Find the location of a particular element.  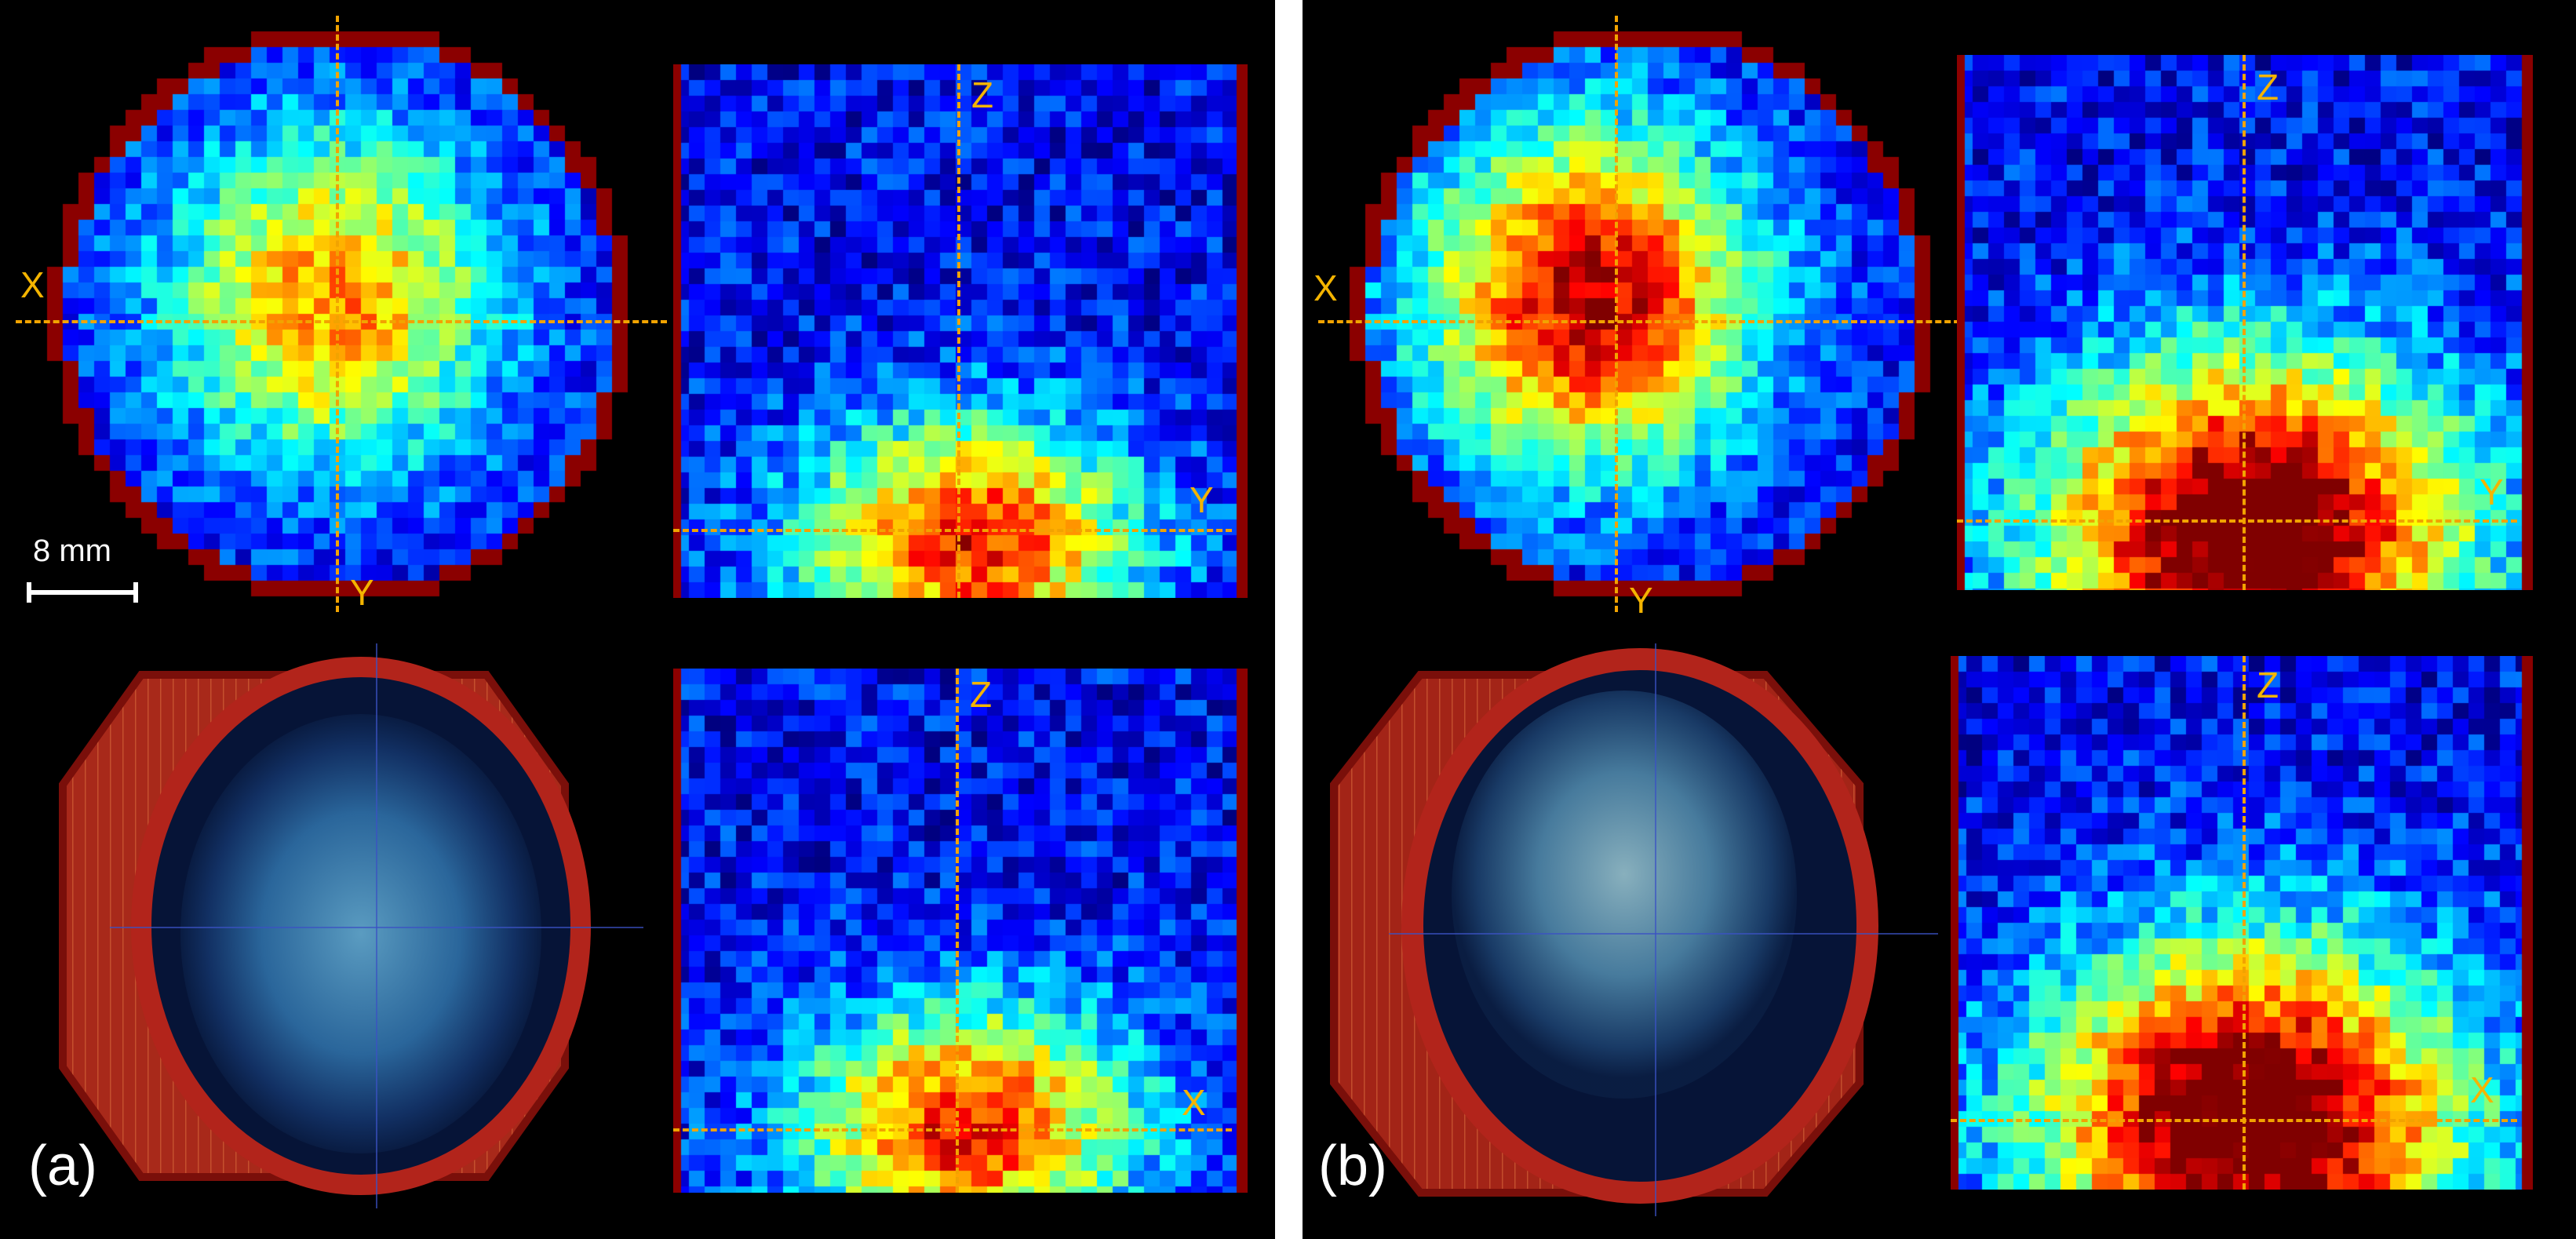

side-bottom-z-label-a: Z is located at coordinates (981, 694).